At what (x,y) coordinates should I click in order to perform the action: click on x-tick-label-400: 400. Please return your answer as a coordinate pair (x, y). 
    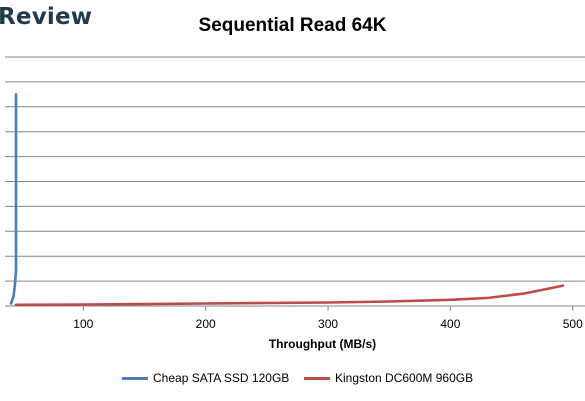
    Looking at the image, I should click on (450, 324).